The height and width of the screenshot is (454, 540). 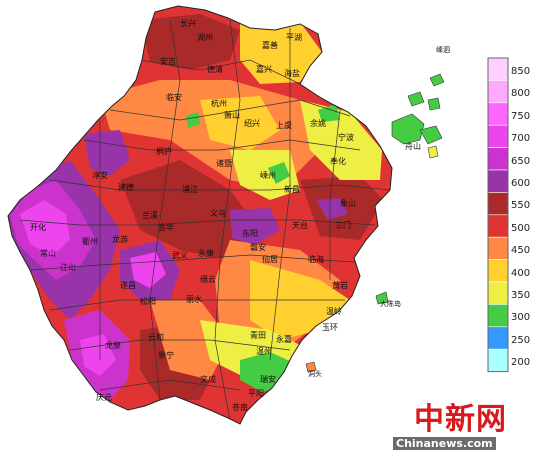 I want to click on city-label: 安吉, so click(x=168, y=61).